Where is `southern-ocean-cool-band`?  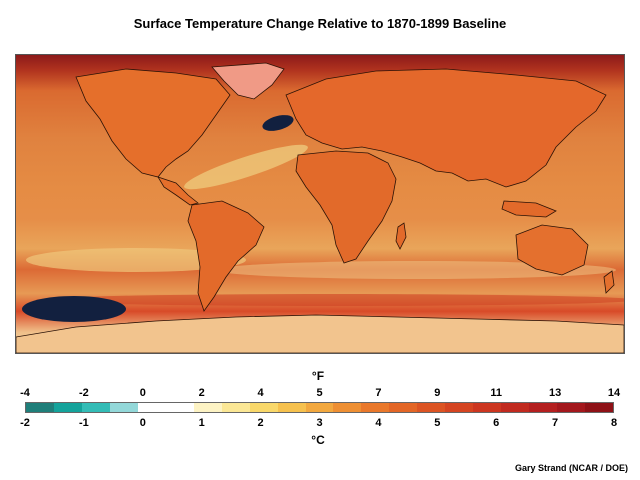
southern-ocean-cool-band is located at coordinates (416, 270).